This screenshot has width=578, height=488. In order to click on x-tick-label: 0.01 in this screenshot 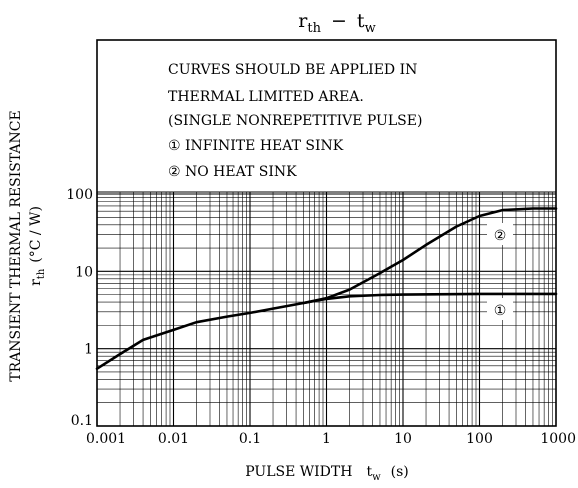, I will do `click(173, 439)`.